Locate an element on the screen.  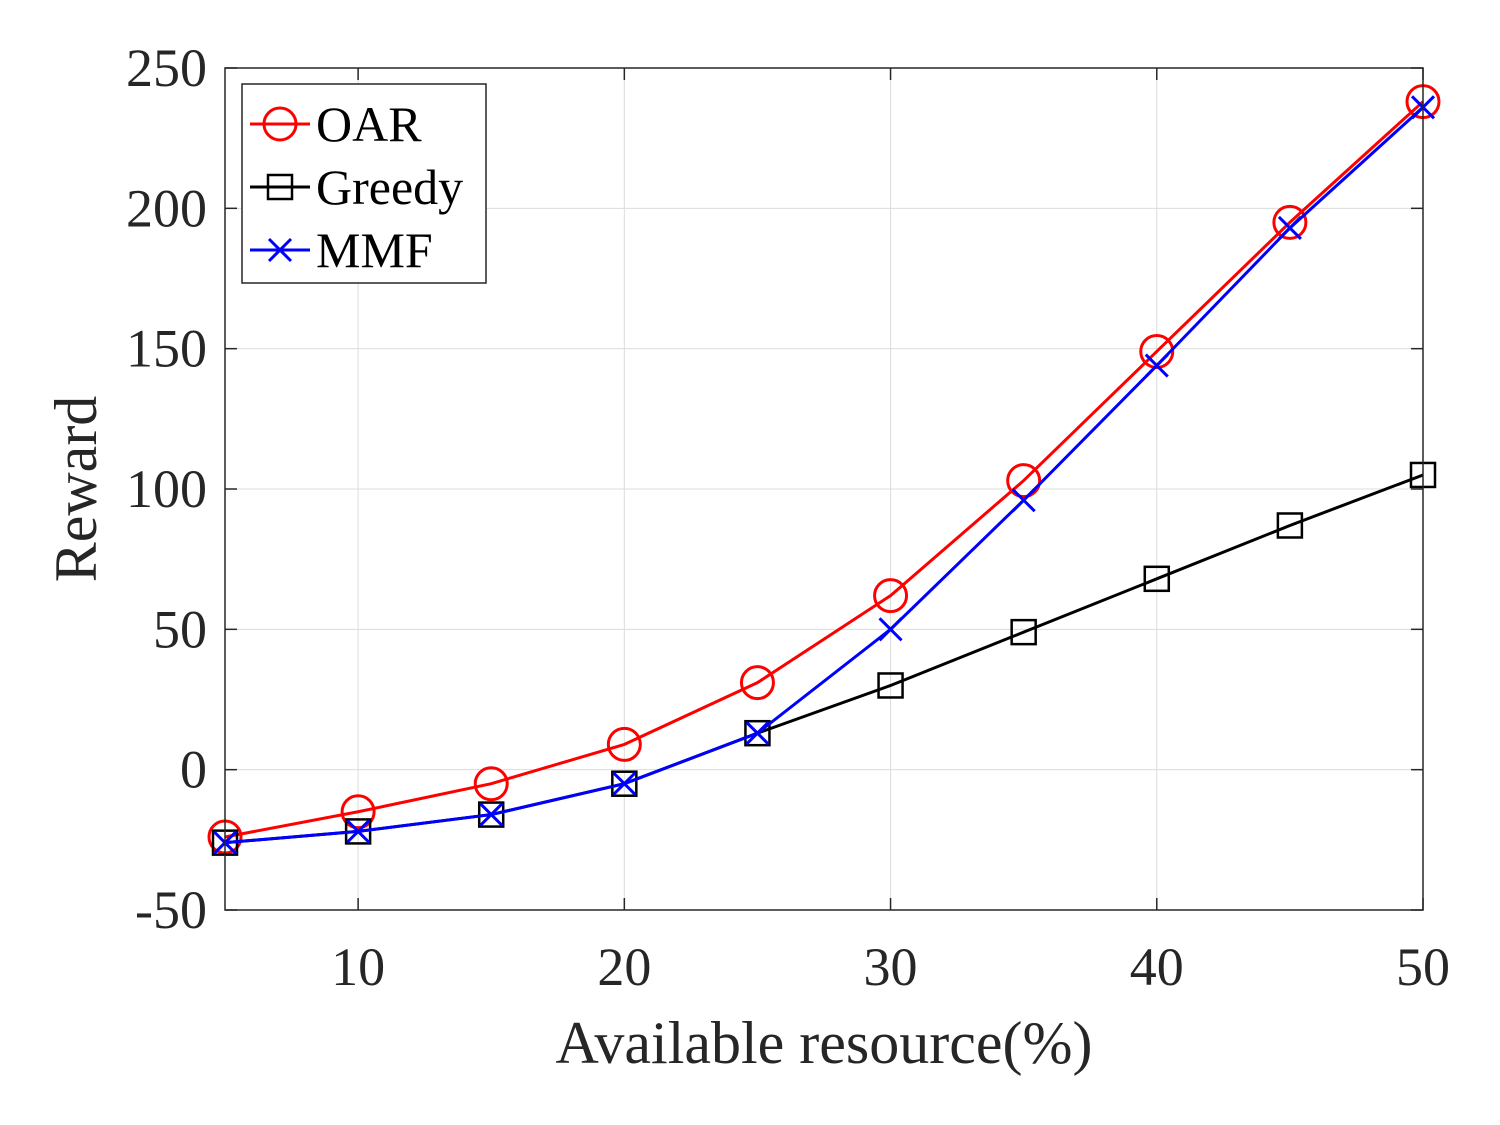
x-tick-label-2: 30 is located at coordinates (891, 967).